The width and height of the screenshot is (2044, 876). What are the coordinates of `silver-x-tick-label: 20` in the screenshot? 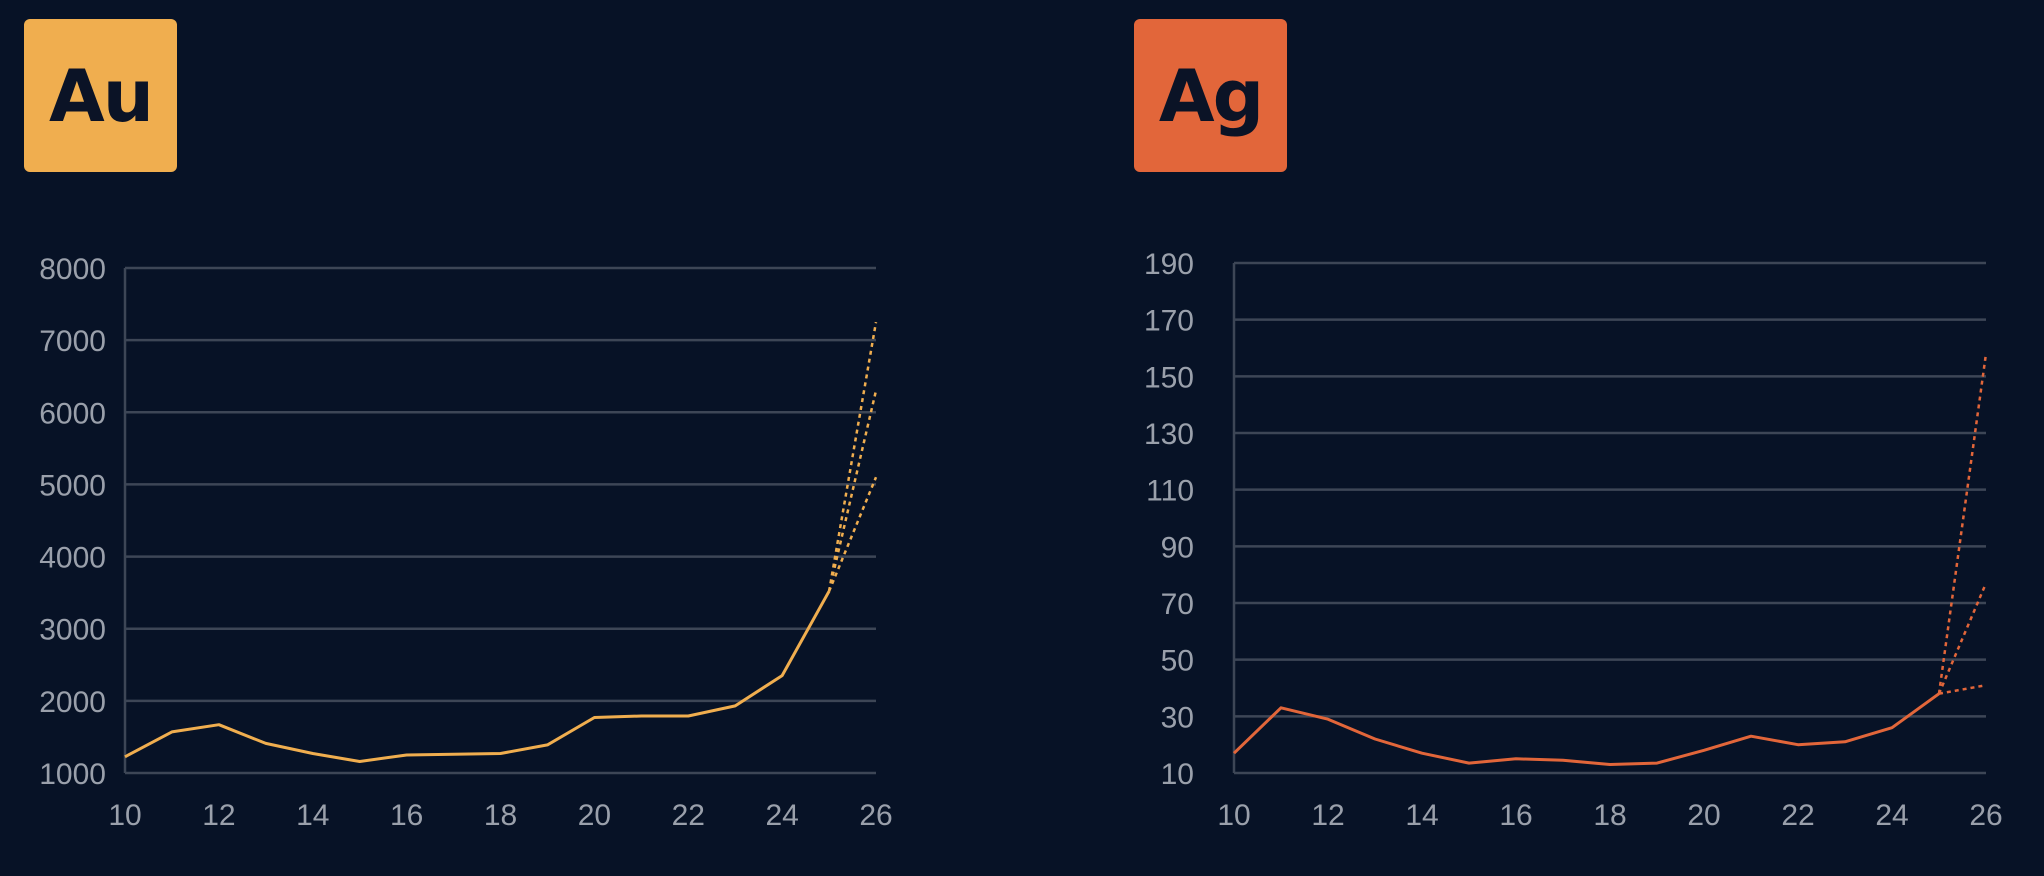 It's located at (1703, 815).